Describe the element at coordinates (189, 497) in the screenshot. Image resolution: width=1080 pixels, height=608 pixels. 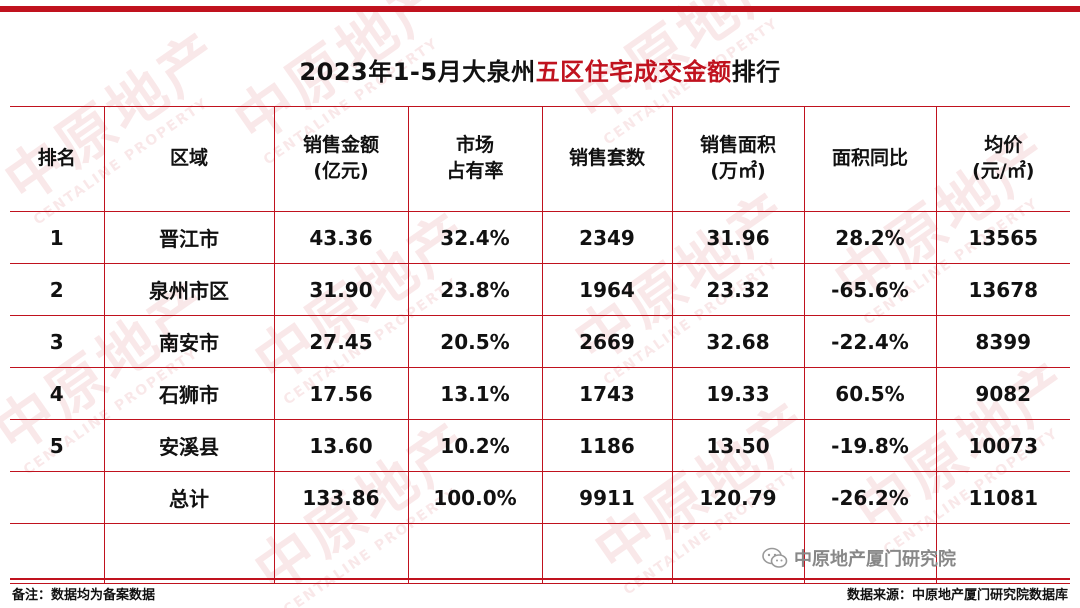
I see `cell-area: 总计` at that location.